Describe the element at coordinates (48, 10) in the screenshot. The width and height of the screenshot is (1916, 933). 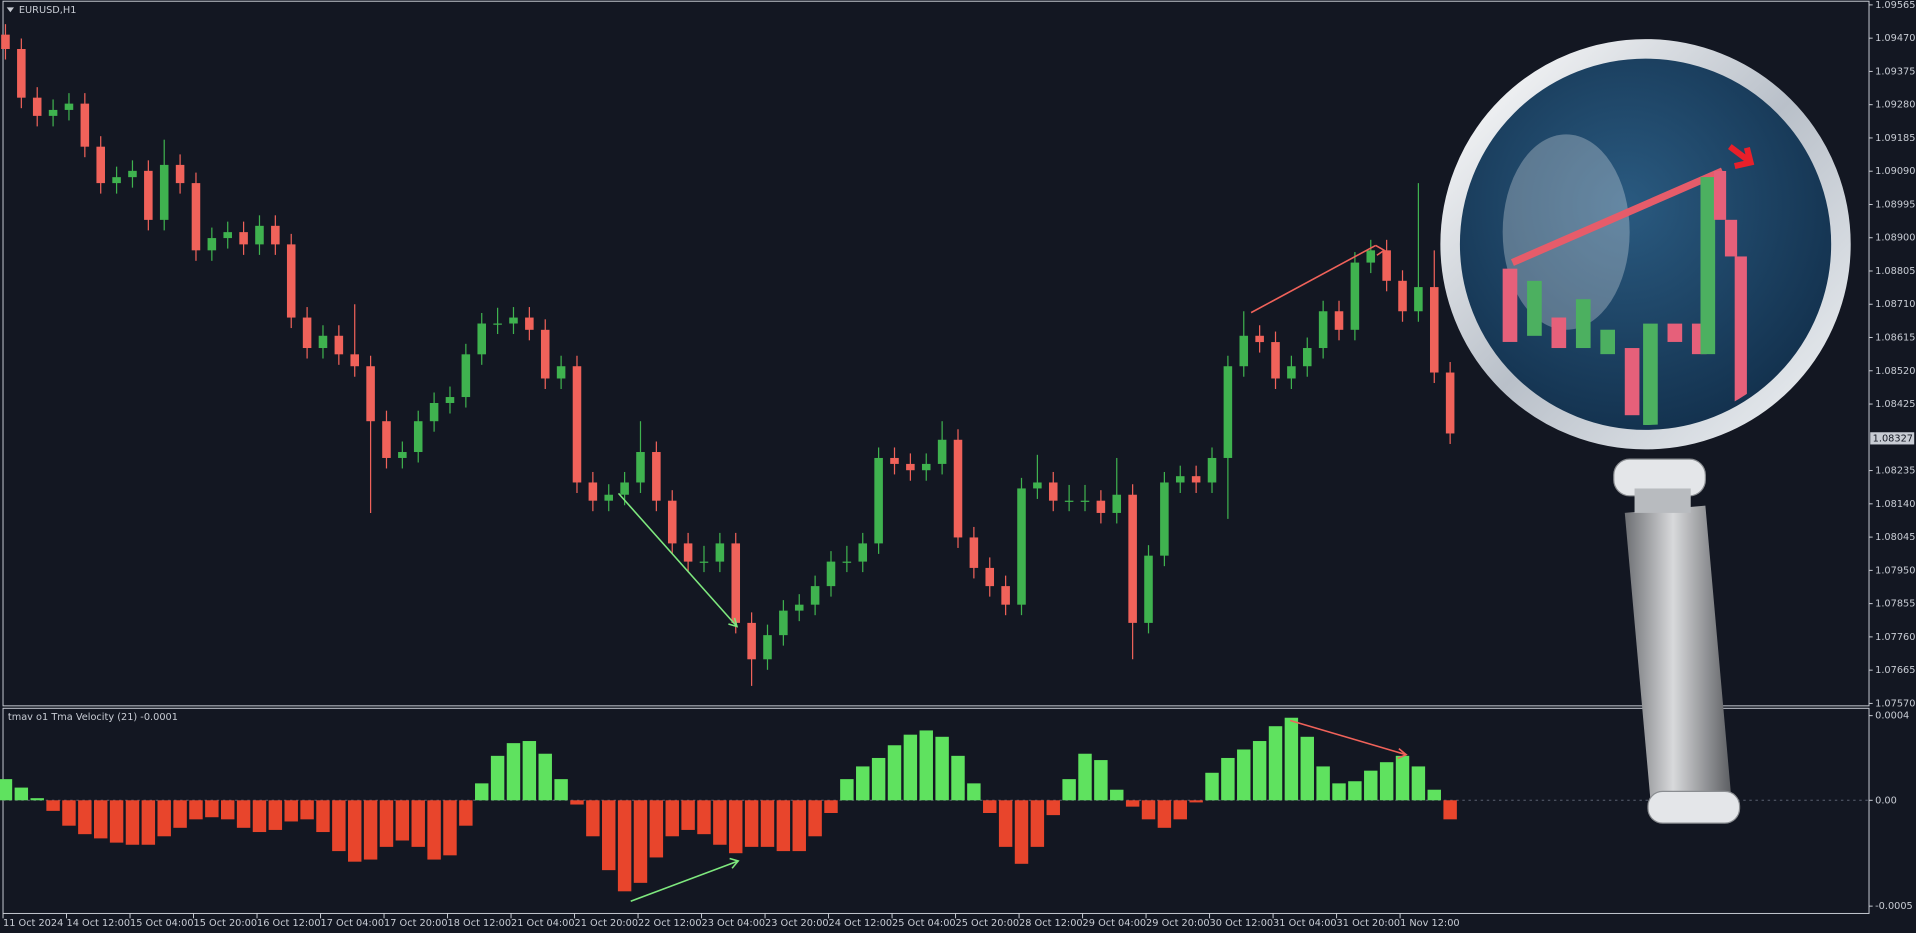
I see `symbol-title: EURUSD,H1` at that location.